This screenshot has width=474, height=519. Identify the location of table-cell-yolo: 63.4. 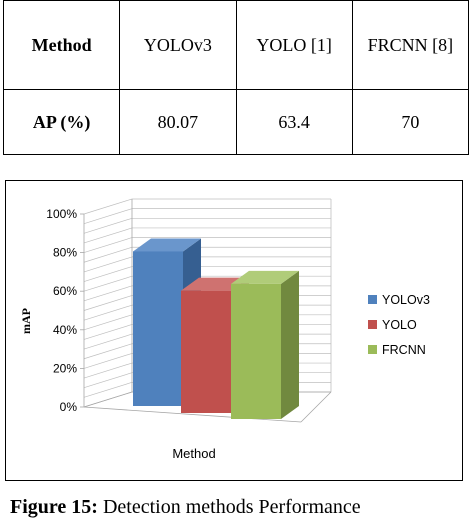
(294, 122).